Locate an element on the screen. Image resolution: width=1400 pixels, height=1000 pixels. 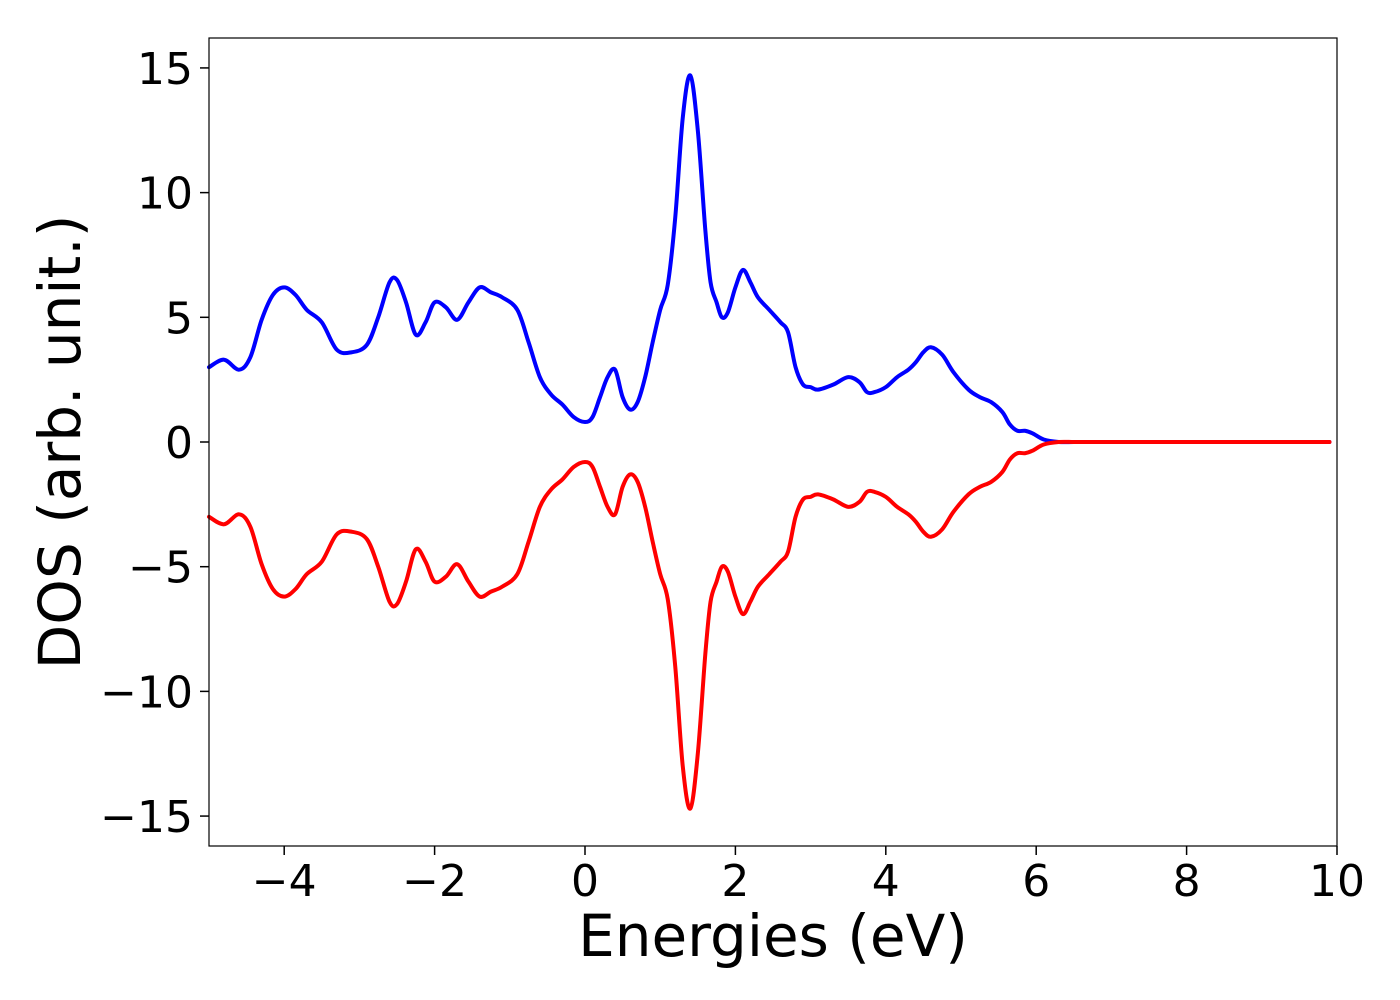
x-tick-label: 0 is located at coordinates (585, 881).